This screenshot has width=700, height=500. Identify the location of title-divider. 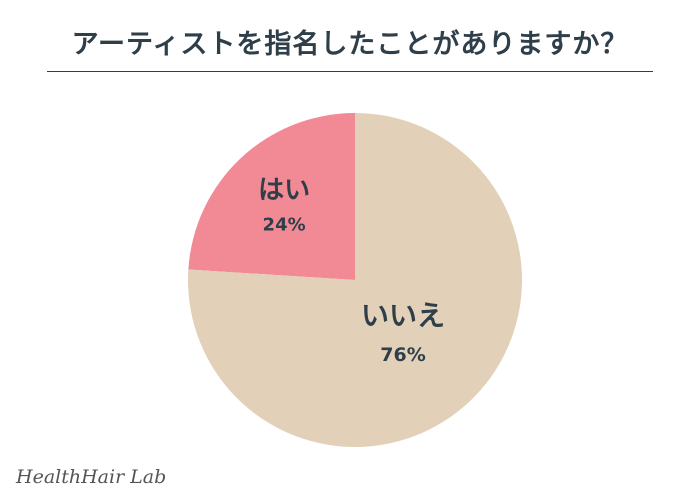
(350, 71).